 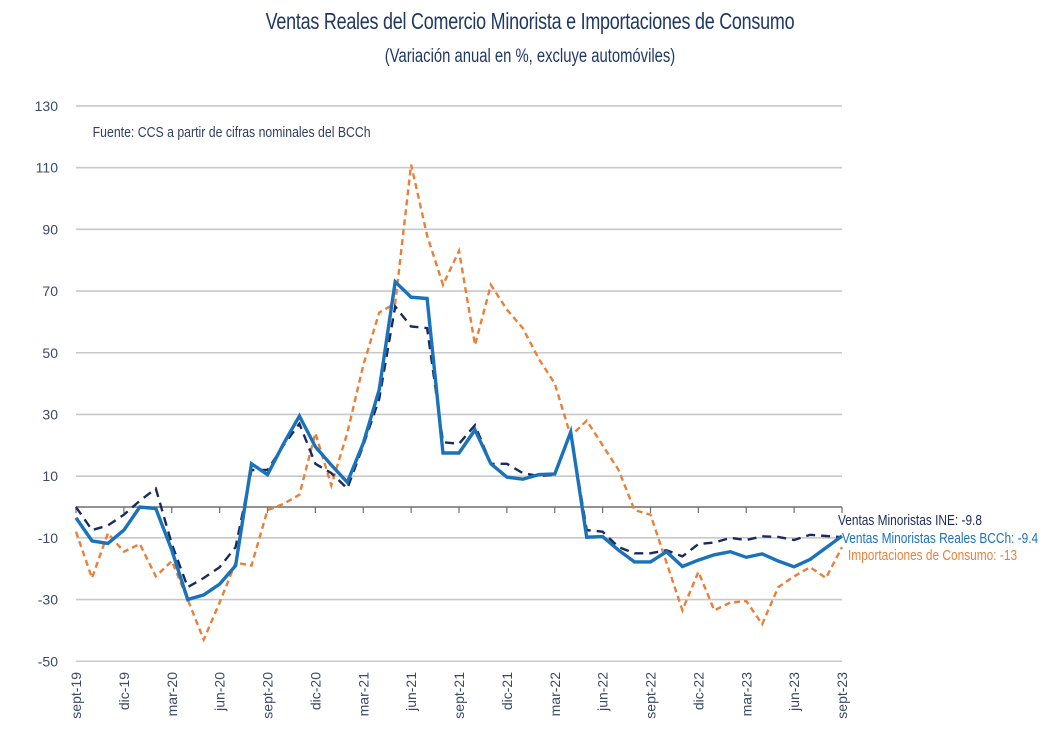 I want to click on x-tick-label: mar-23, so click(x=746, y=694).